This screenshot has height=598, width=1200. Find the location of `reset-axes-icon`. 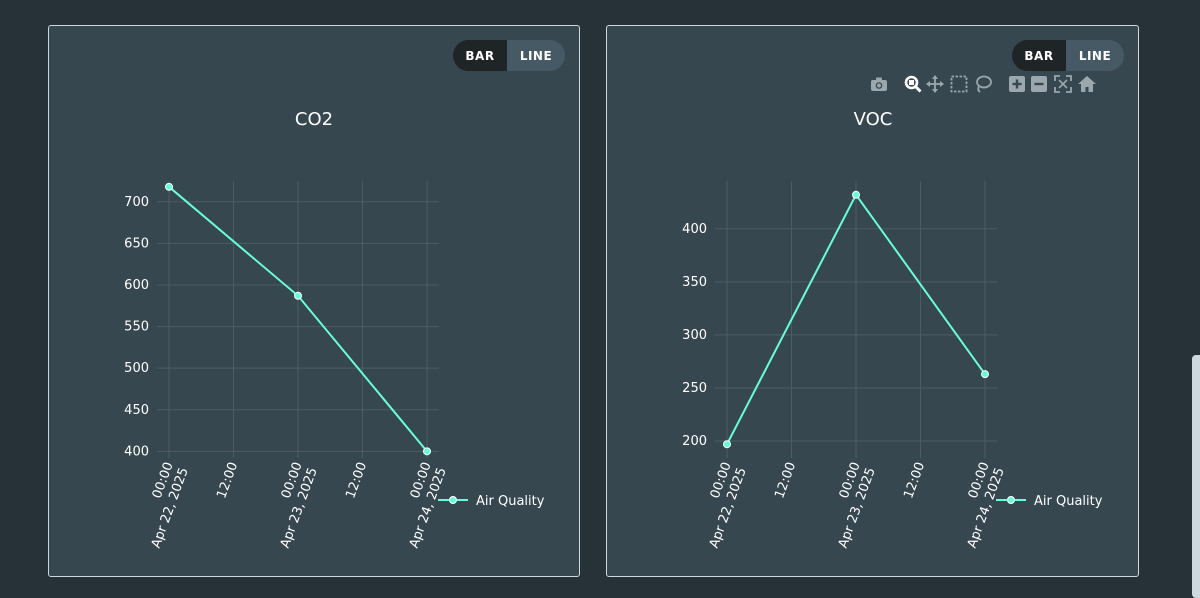

reset-axes-icon is located at coordinates (1087, 84).